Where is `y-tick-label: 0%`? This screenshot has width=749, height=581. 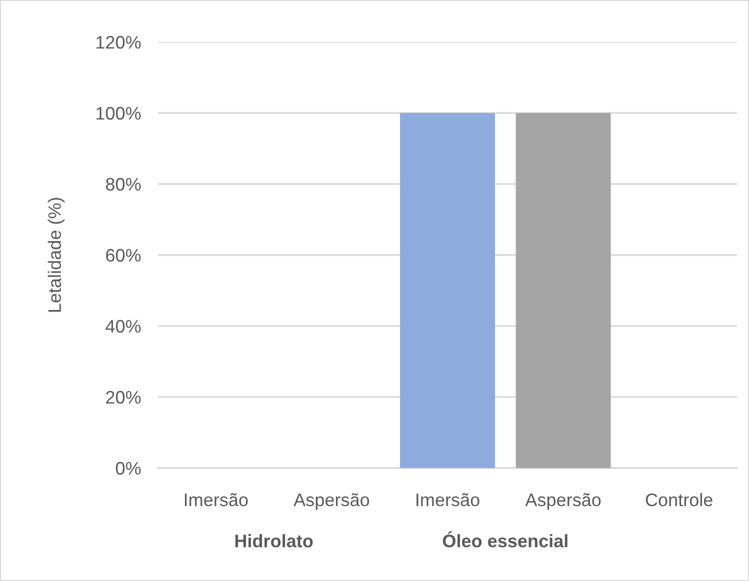
y-tick-label: 0% is located at coordinates (128, 468).